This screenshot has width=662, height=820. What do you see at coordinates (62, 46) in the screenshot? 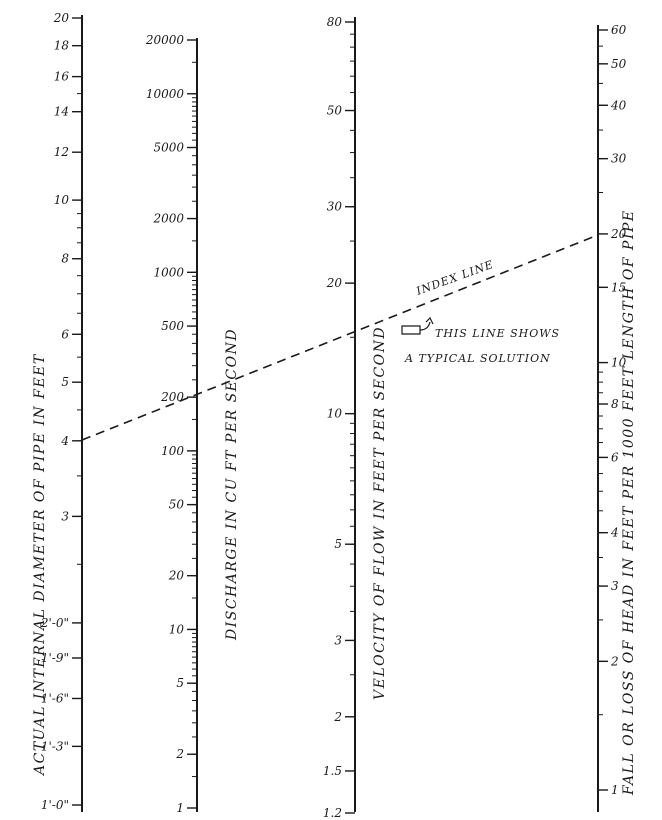
I see `tick-label: 18` at bounding box center [62, 46].